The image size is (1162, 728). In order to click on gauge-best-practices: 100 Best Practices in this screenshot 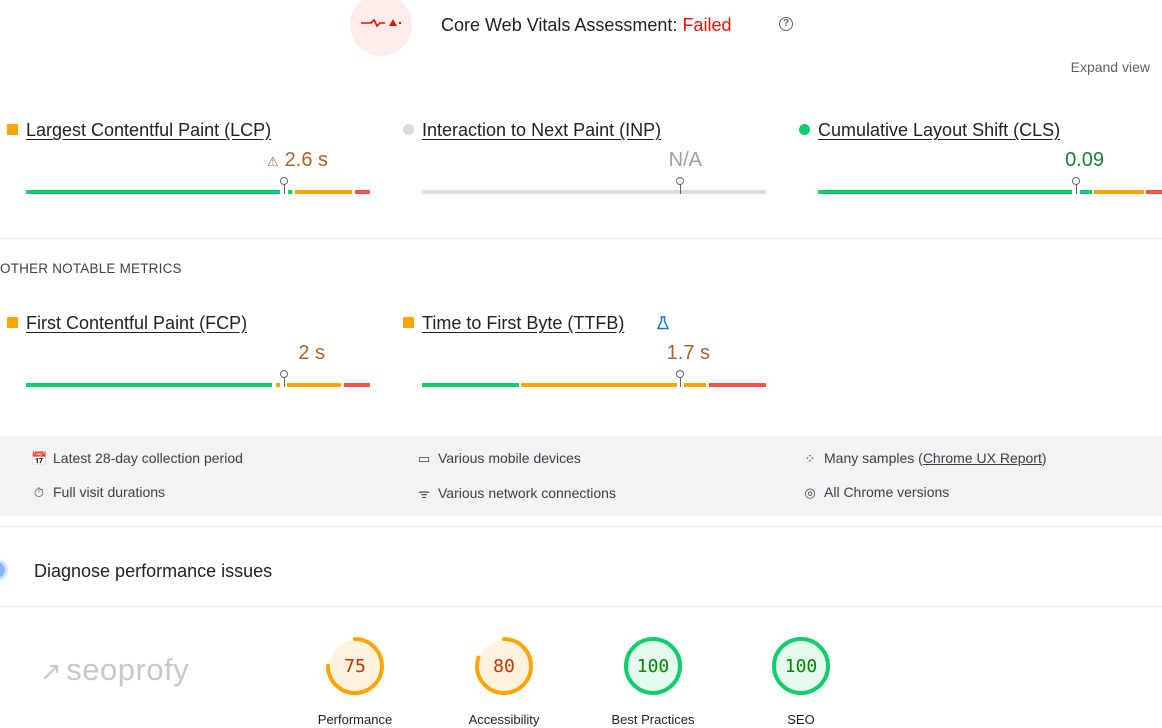, I will do `click(653, 682)`.